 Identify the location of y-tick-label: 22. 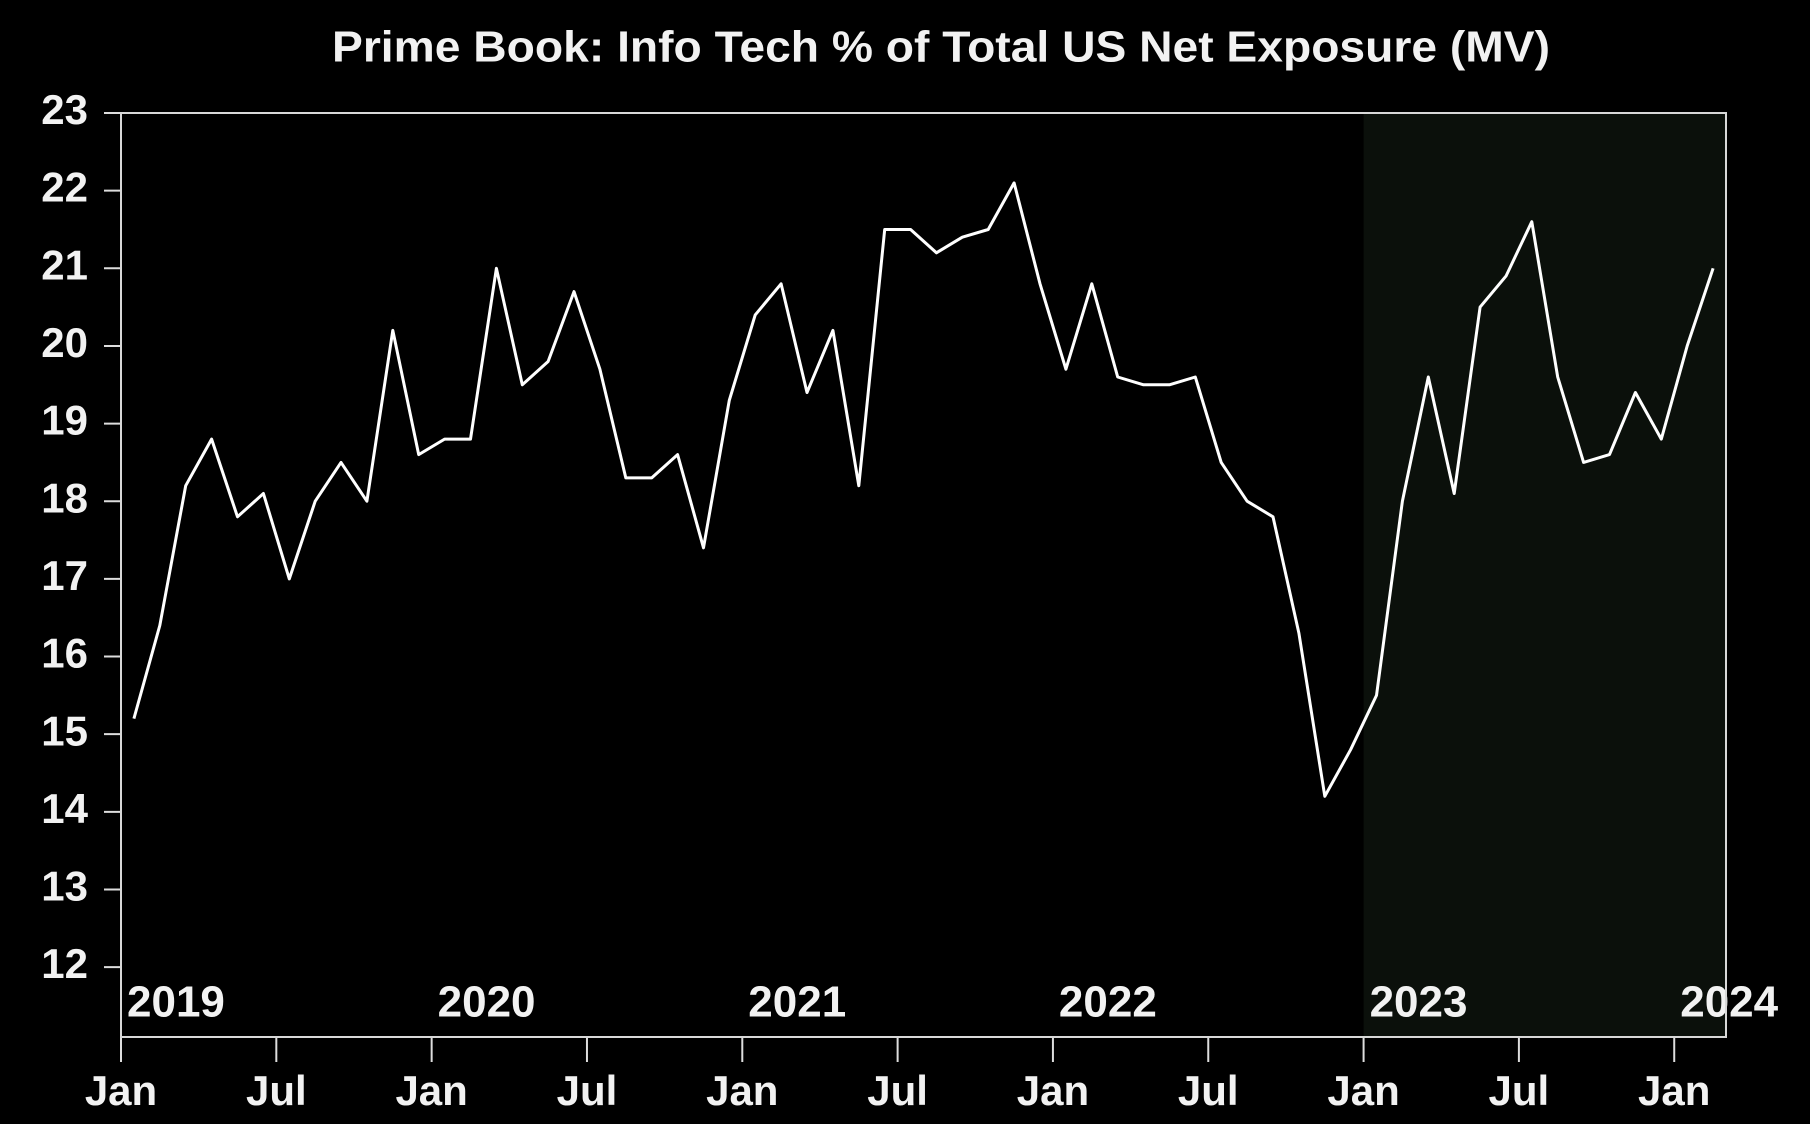
(64, 187).